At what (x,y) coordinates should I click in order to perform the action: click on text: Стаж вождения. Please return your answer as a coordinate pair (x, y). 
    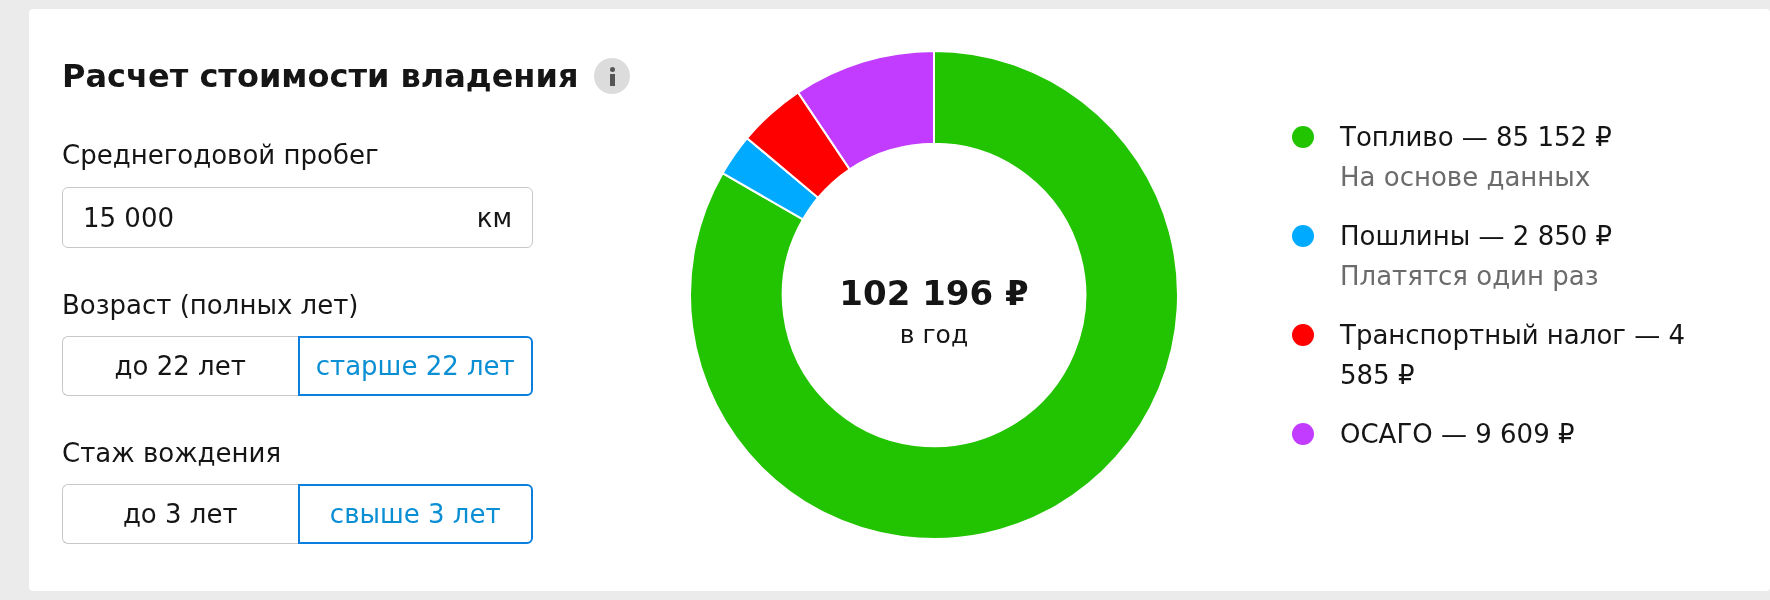
    Looking at the image, I should click on (172, 453).